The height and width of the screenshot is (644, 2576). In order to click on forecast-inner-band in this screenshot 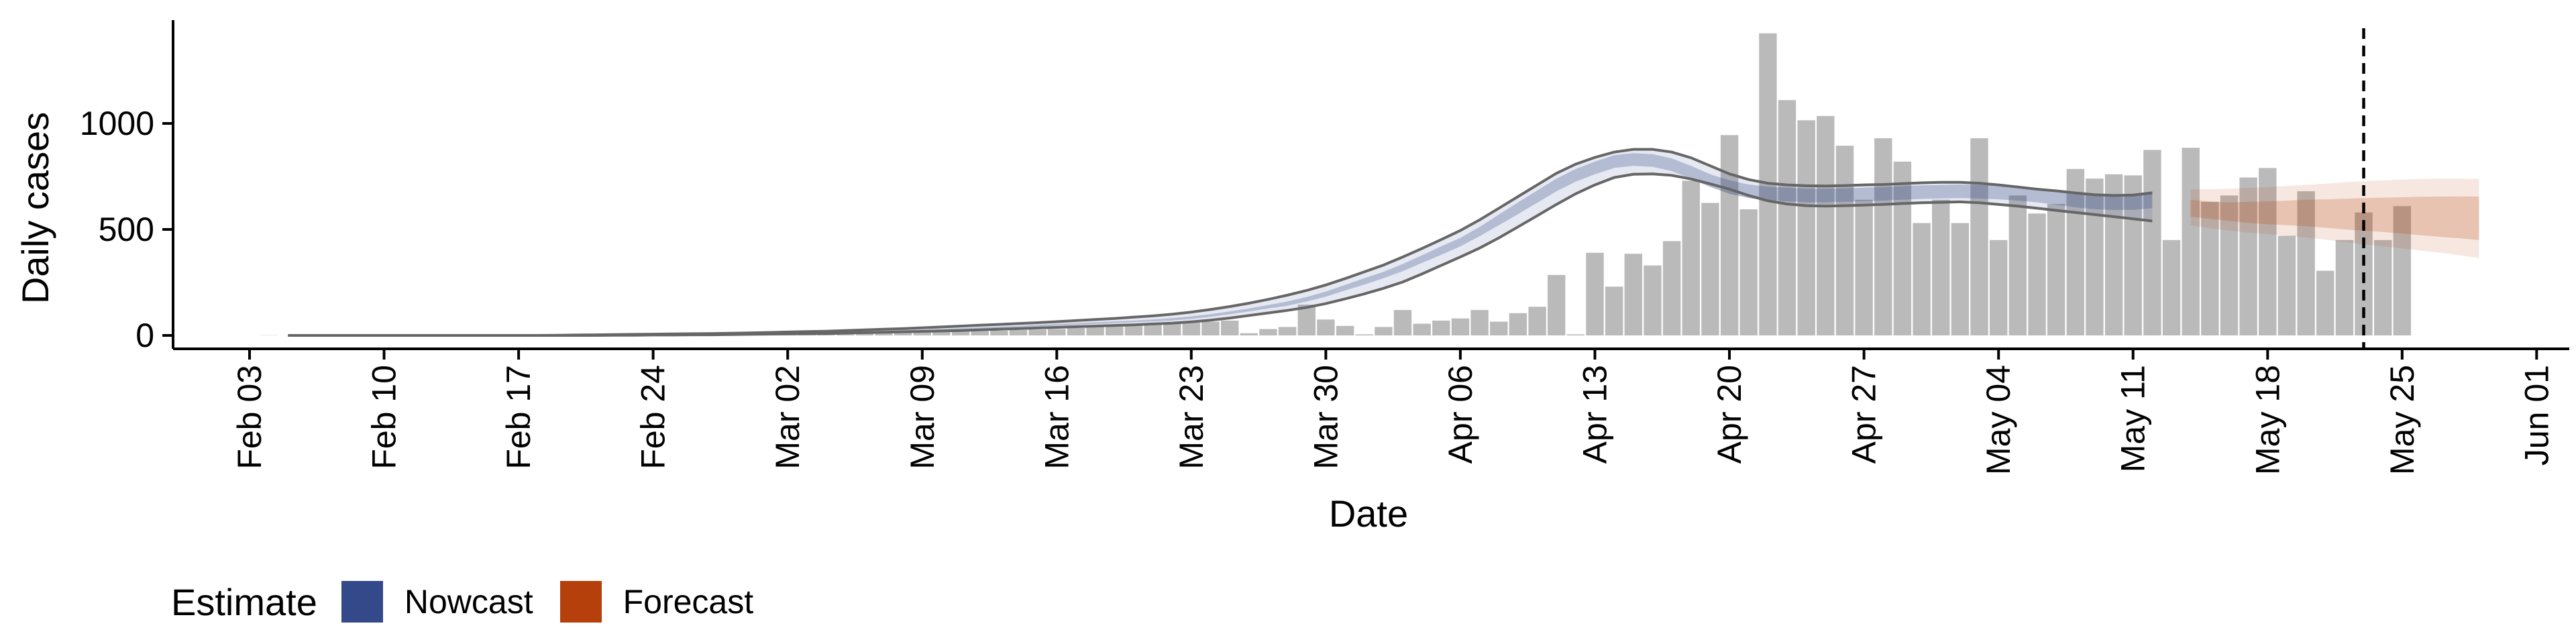, I will do `click(2334, 218)`.